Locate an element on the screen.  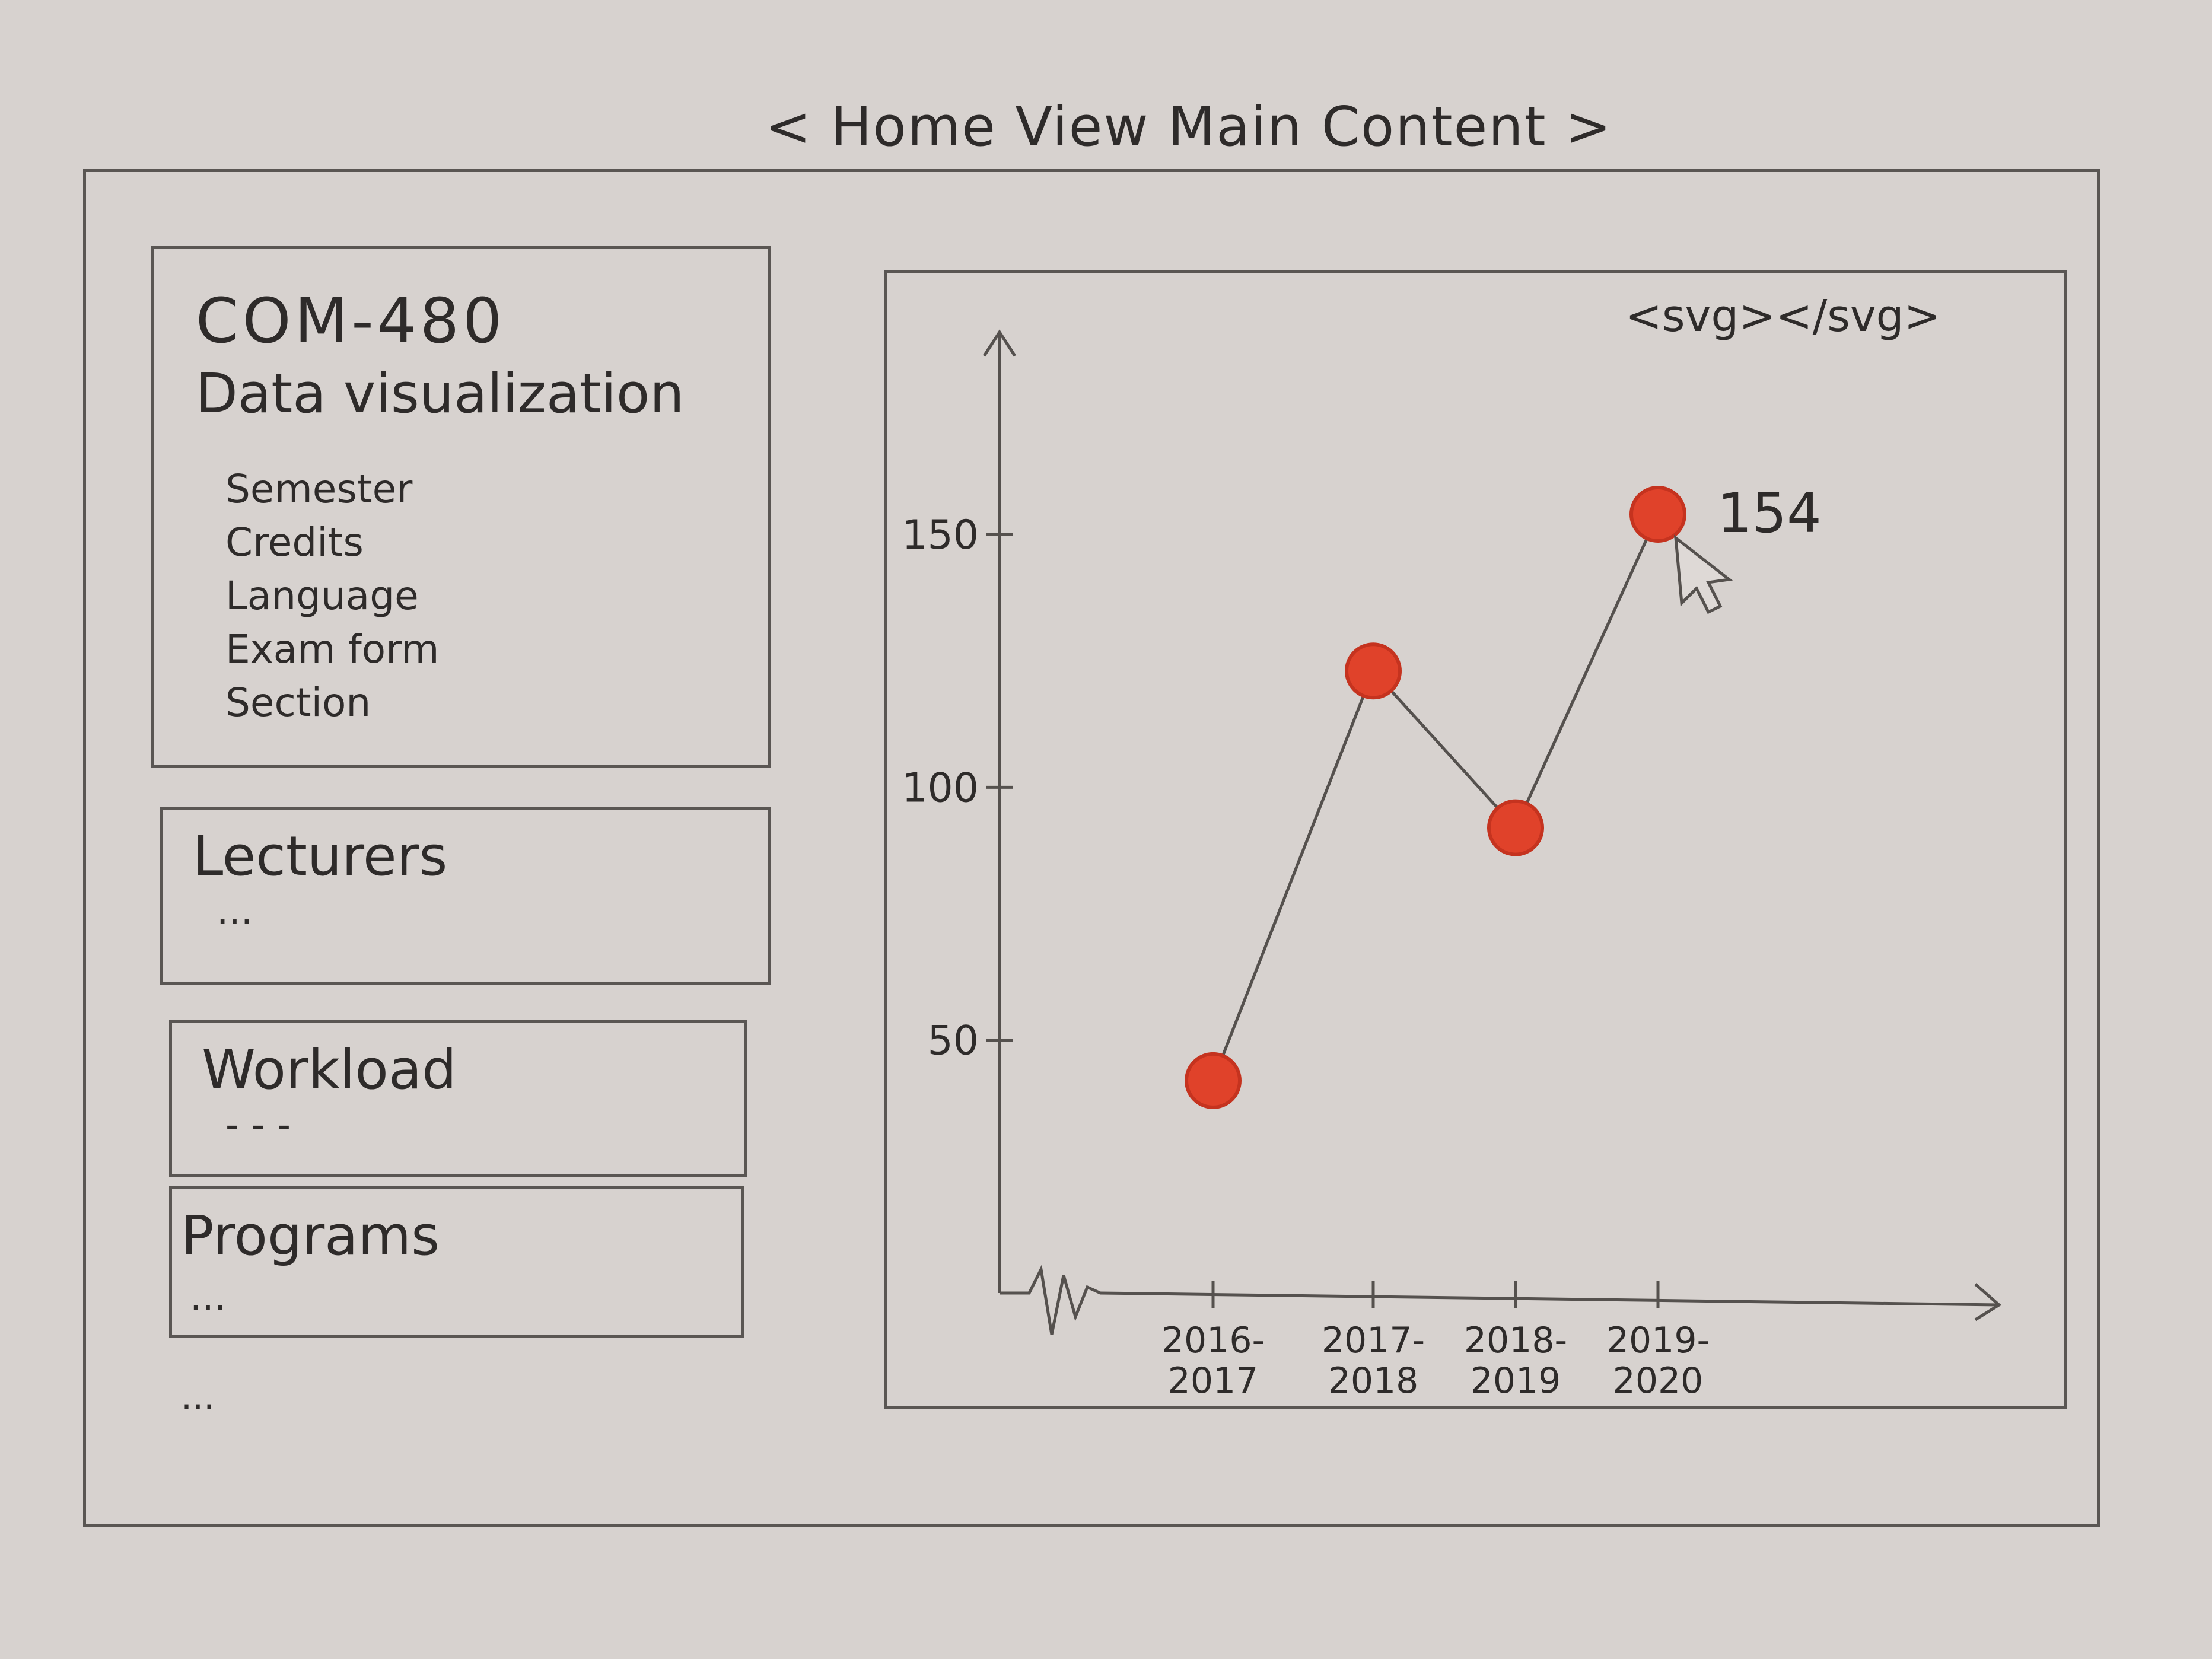
workload-more: - - - is located at coordinates (258, 1125).